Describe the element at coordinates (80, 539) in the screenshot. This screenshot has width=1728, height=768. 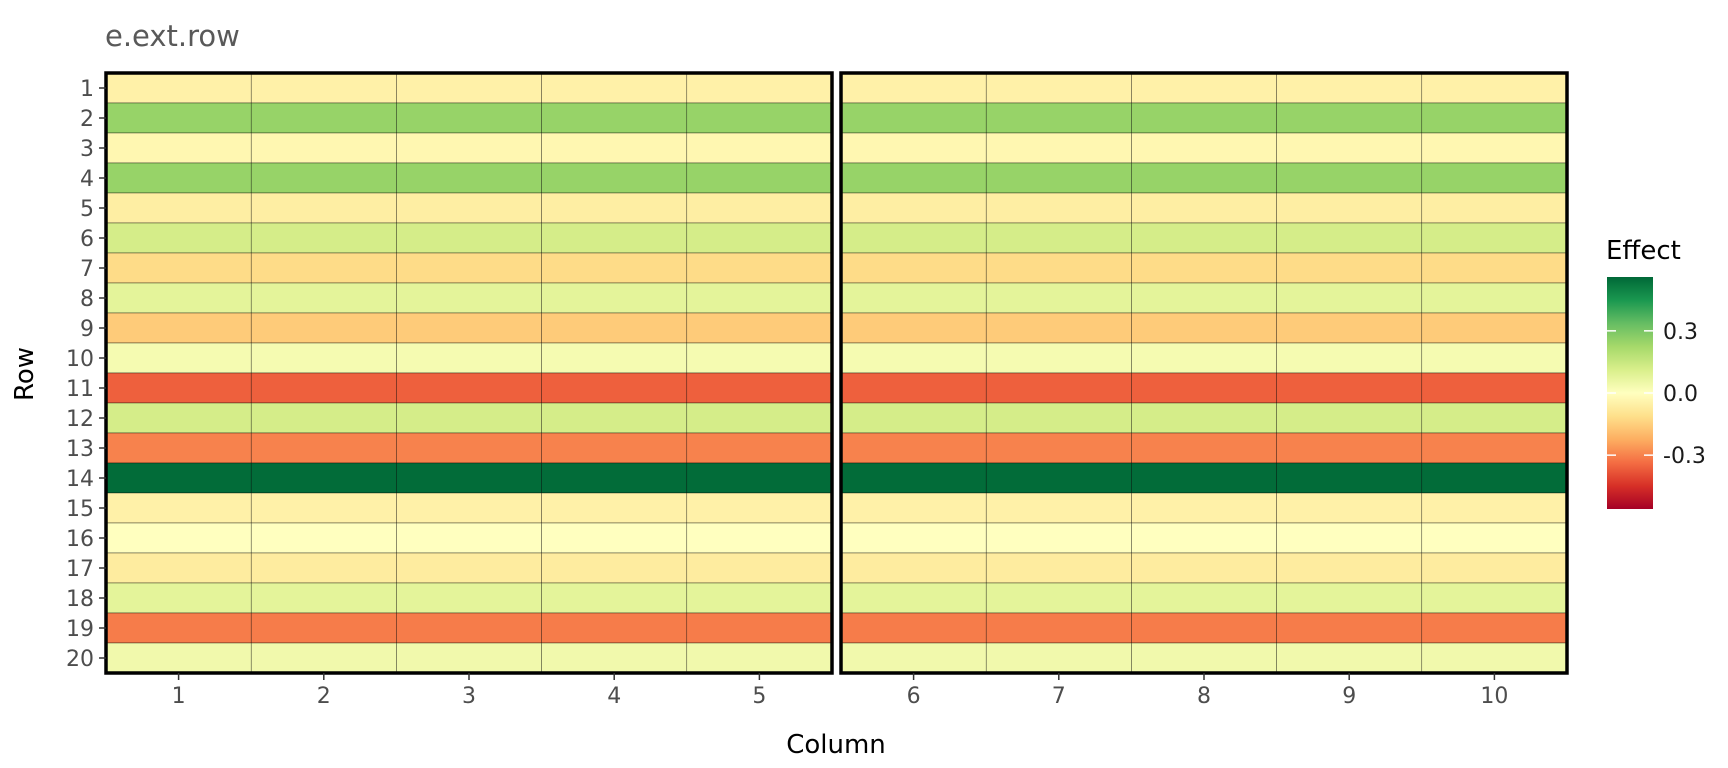
I see `y-tick-label: 16` at that location.